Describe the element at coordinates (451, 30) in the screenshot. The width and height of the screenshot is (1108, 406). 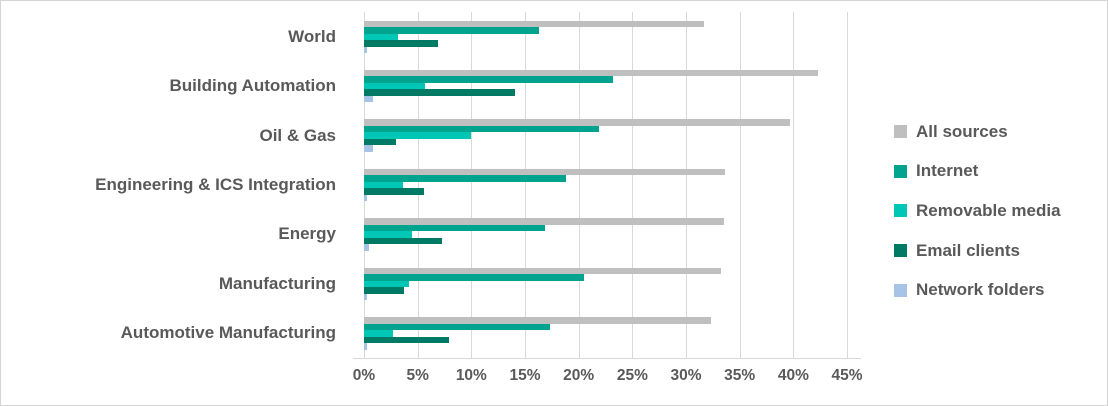
I see `bar-internet-world` at that location.